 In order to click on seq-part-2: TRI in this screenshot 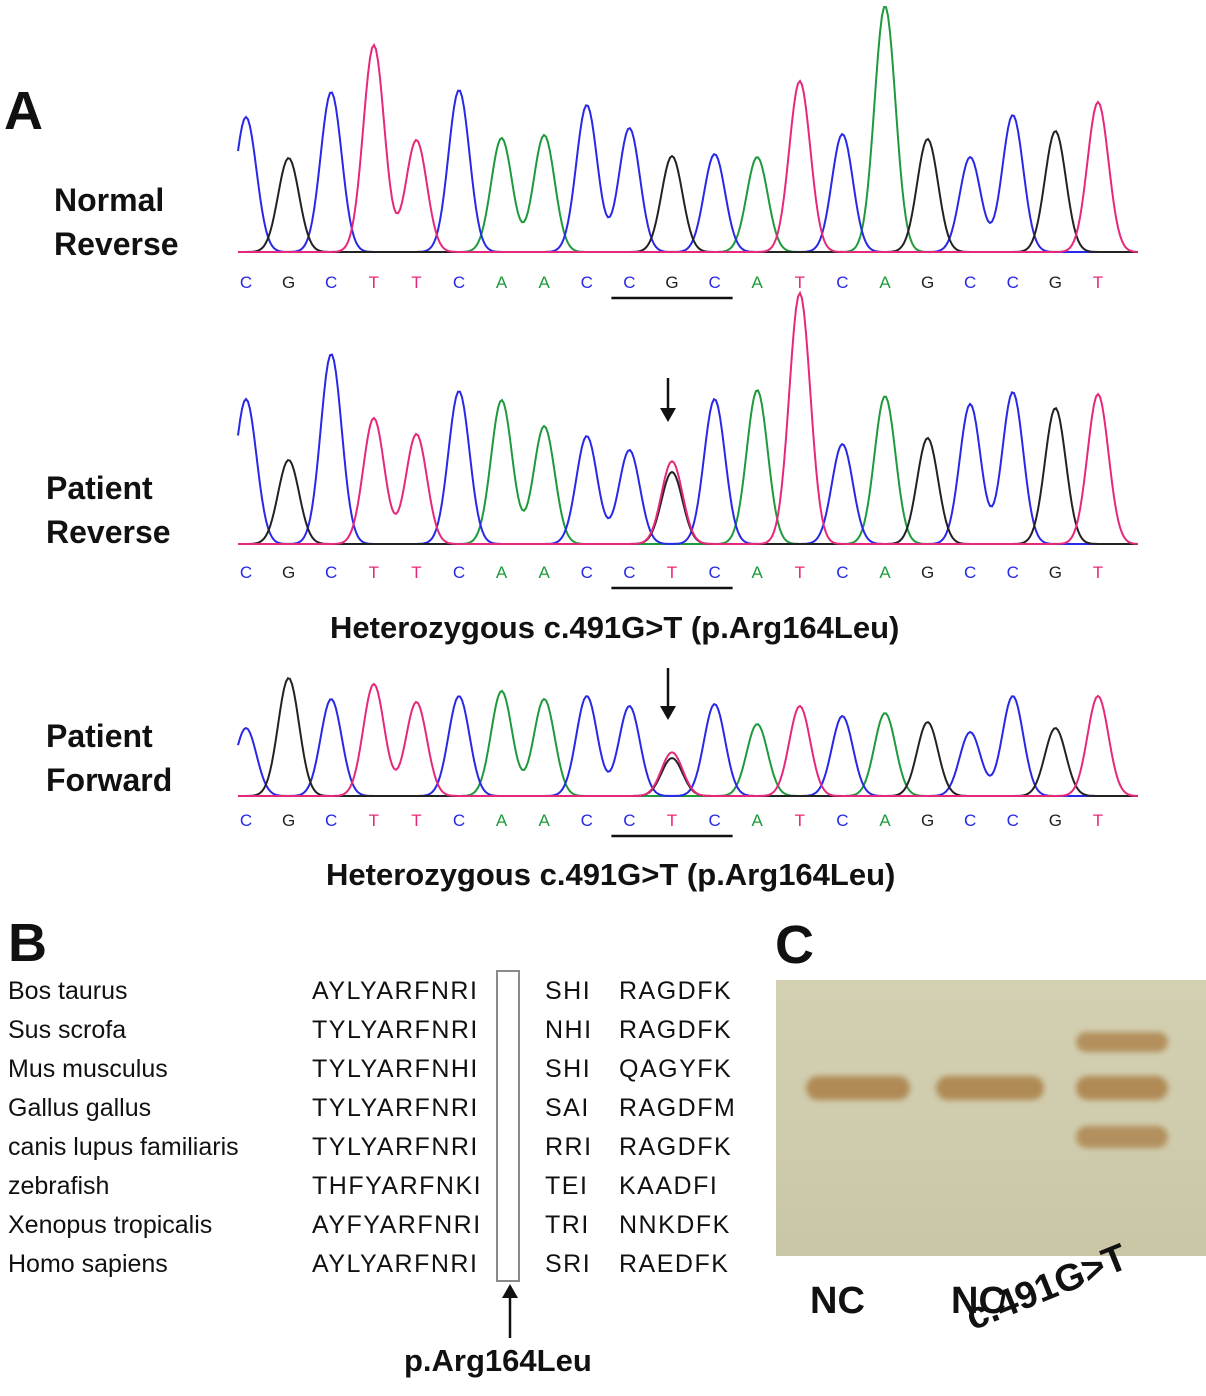, I will do `click(567, 1225)`.